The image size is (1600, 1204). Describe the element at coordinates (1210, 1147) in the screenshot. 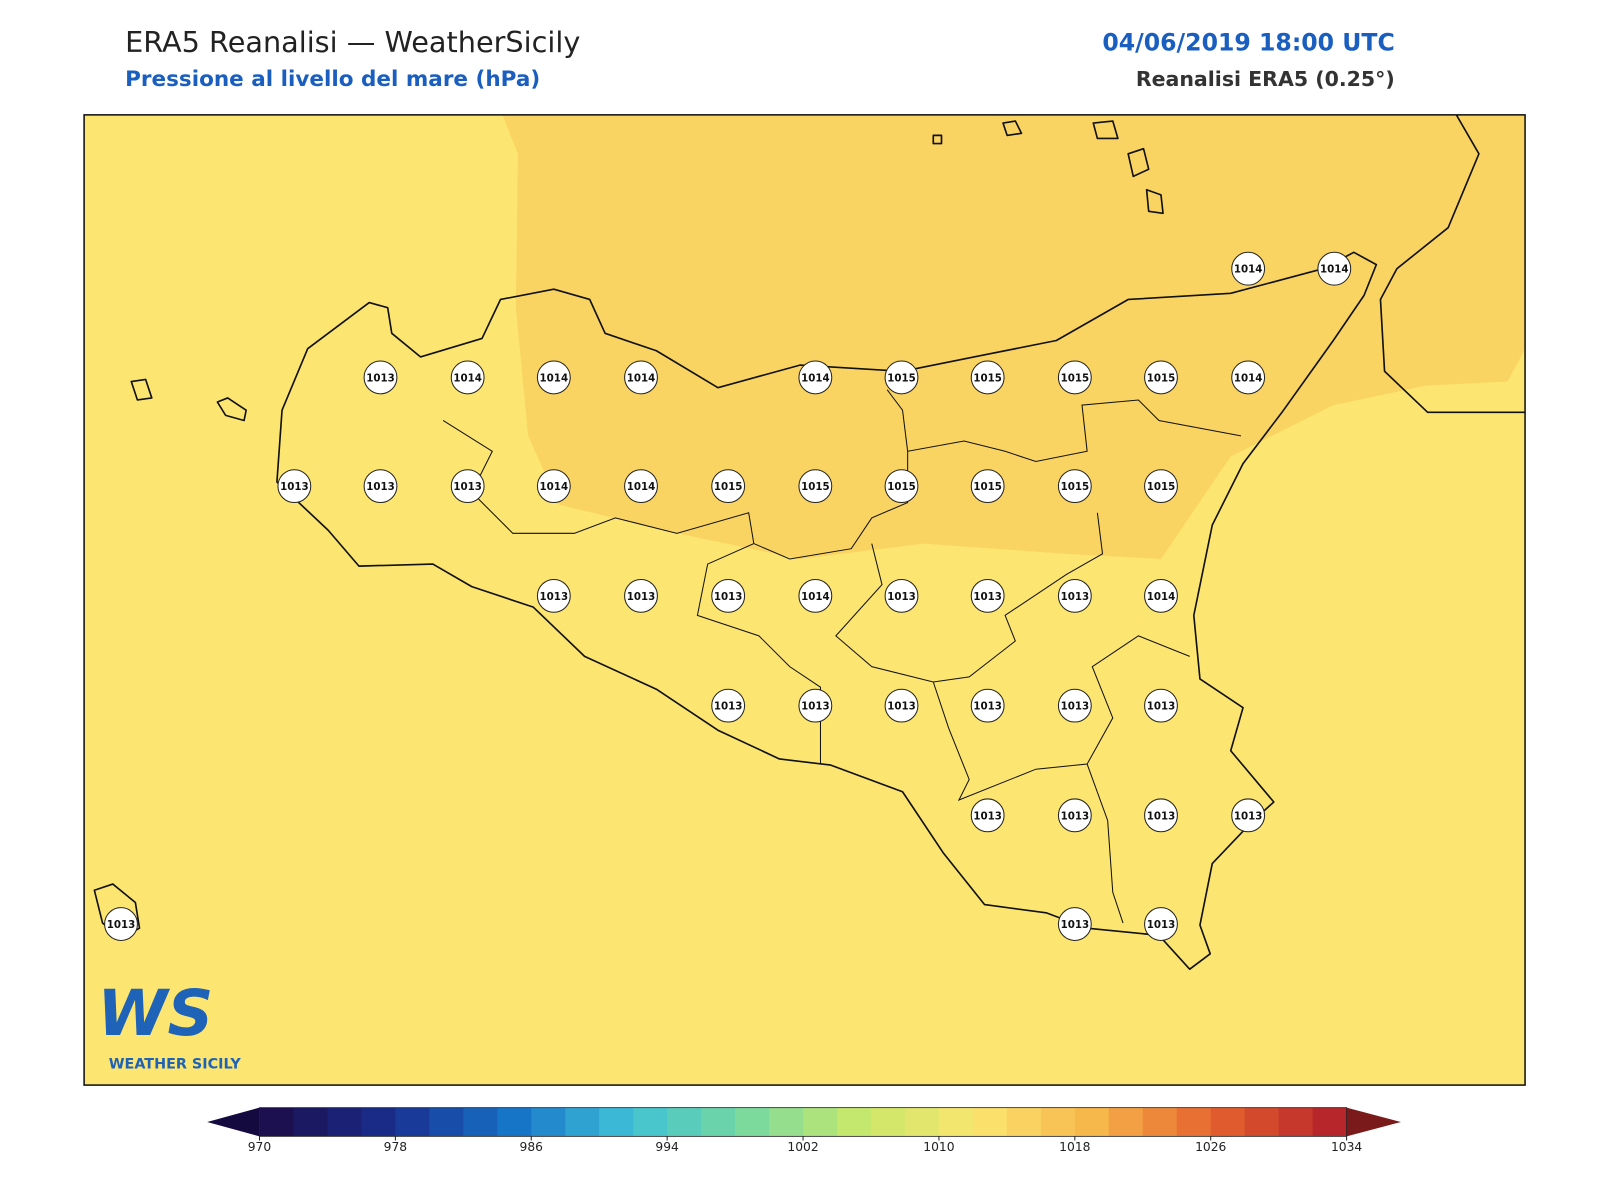

I see `colorbar-tick-label: 1026` at that location.